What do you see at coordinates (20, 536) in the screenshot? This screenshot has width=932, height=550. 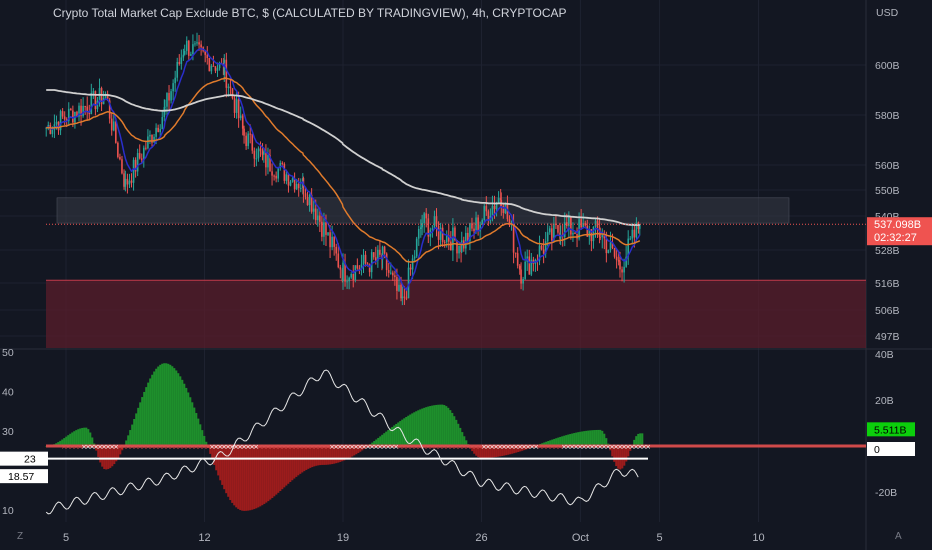 I see `timezone-button: Z` at bounding box center [20, 536].